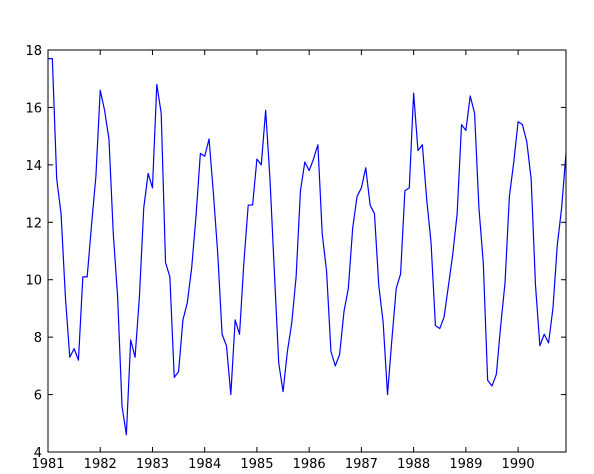 This screenshot has width=594, height=474. What do you see at coordinates (309, 464) in the screenshot?
I see `x-tick-label: 1986` at bounding box center [309, 464].